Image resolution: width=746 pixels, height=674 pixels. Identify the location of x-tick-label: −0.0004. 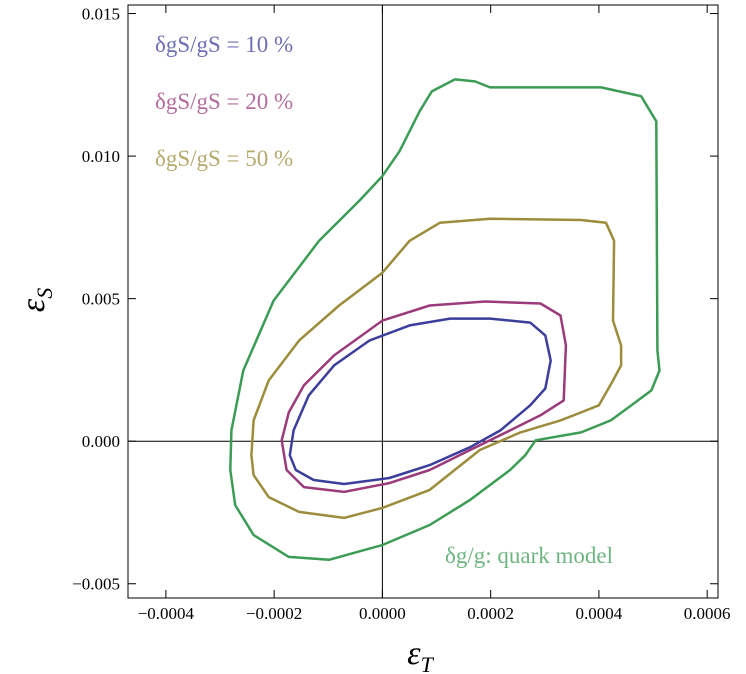
(166, 613).